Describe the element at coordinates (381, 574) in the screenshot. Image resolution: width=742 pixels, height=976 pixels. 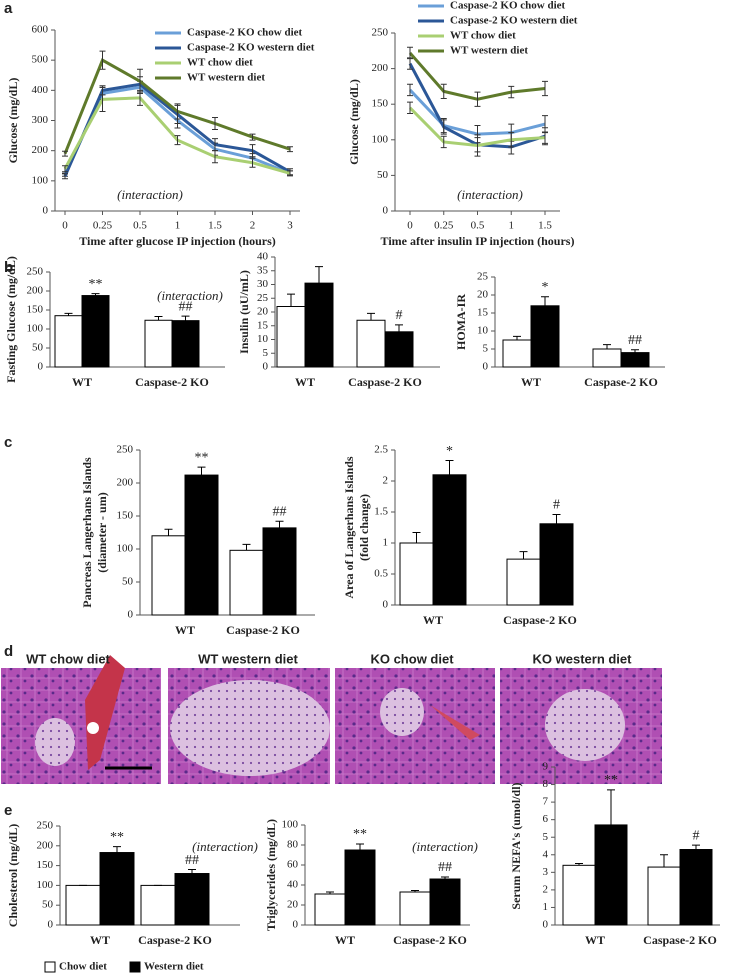
I see `y-tick-label: 0.5` at that location.